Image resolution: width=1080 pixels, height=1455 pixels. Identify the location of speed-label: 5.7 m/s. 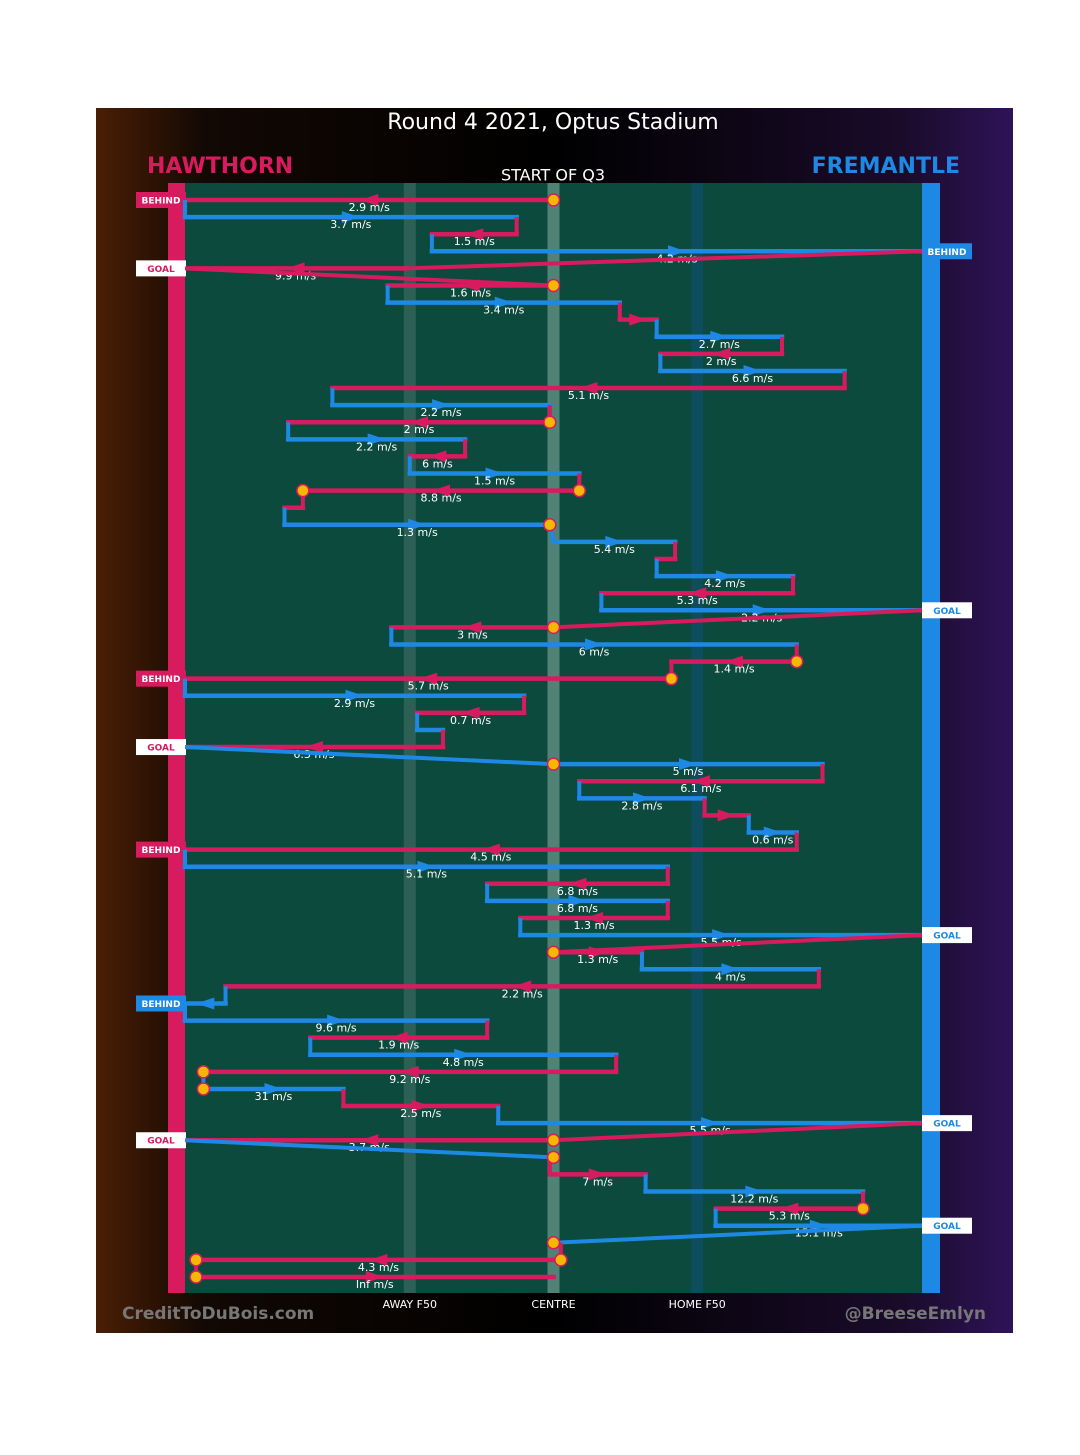
(428, 686).